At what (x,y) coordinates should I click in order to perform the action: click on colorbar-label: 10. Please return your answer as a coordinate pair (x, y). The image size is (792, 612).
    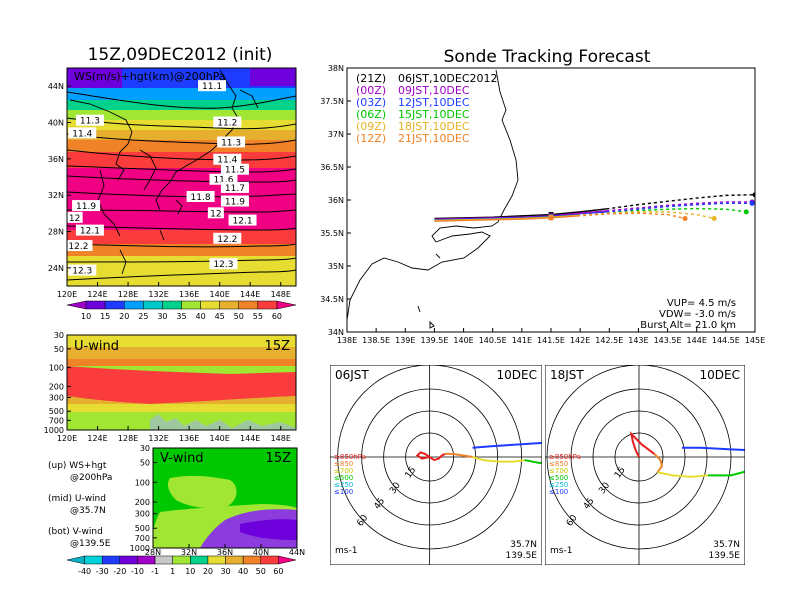
    Looking at the image, I should click on (86, 316).